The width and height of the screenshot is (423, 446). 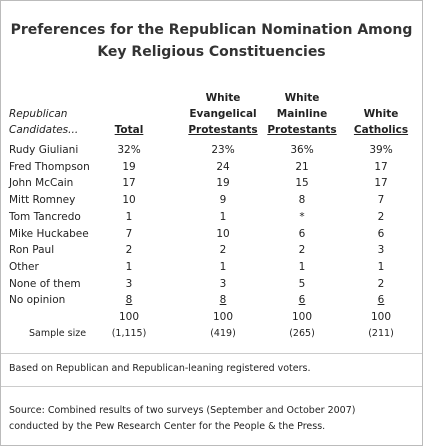 I want to click on row-label: No opinion, so click(x=37, y=300).